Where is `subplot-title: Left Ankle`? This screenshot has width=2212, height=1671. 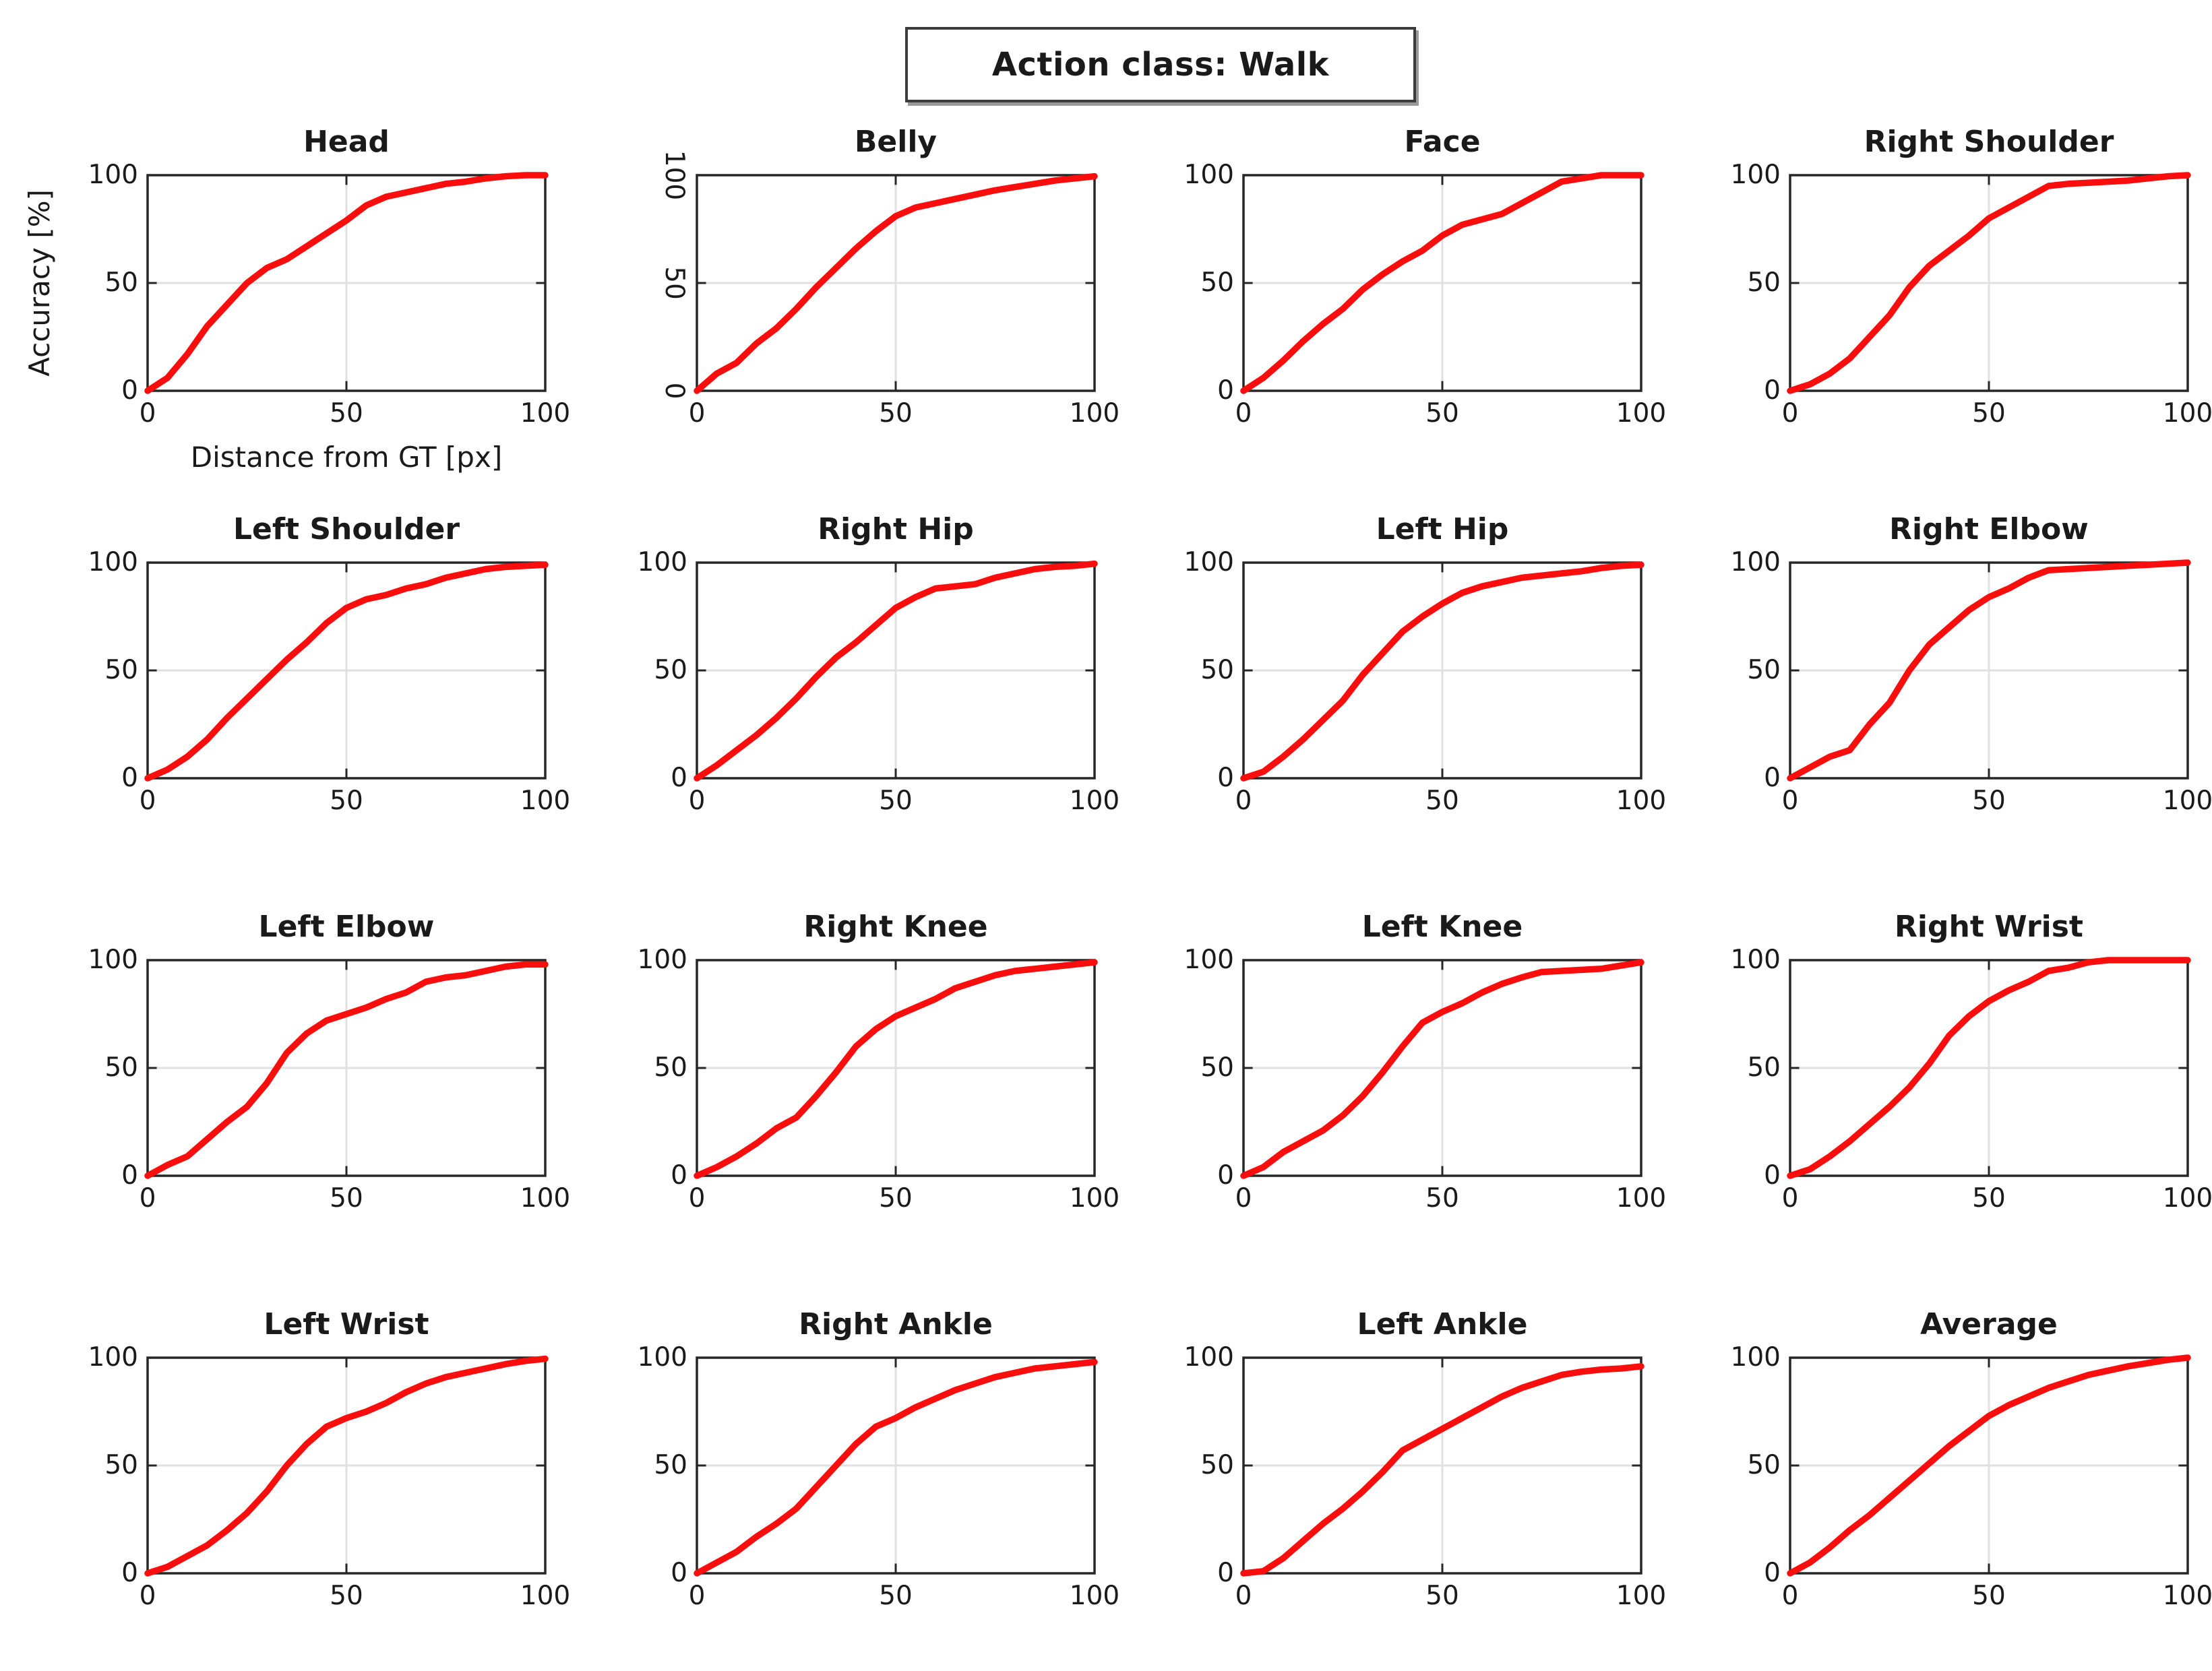 subplot-title: Left Ankle is located at coordinates (1442, 1324).